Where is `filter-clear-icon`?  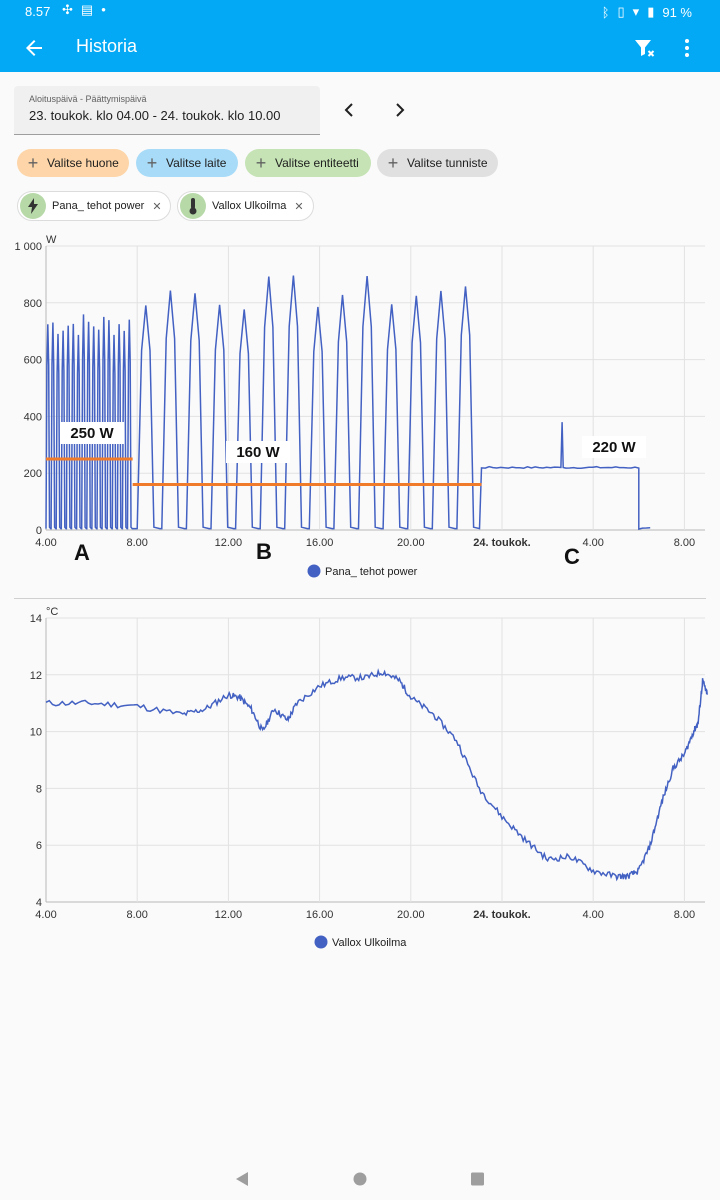 filter-clear-icon is located at coordinates (645, 48).